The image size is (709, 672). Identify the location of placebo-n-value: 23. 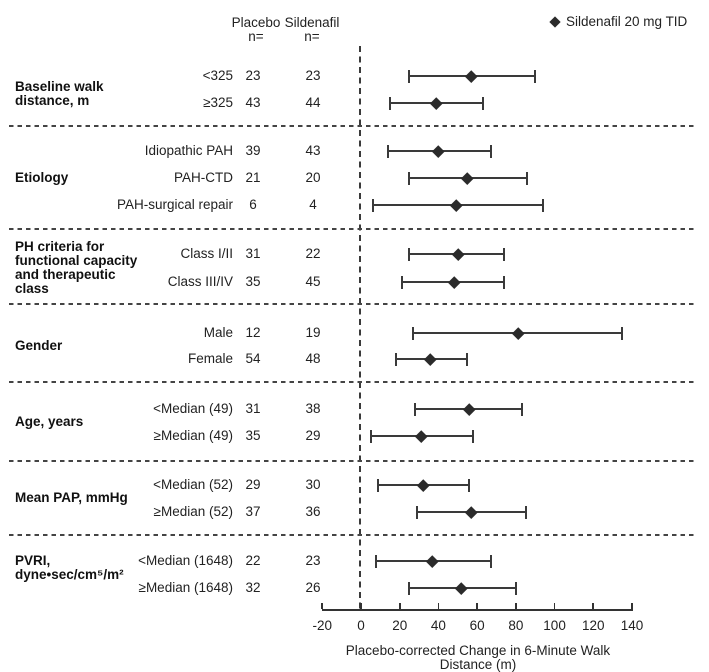
(253, 75).